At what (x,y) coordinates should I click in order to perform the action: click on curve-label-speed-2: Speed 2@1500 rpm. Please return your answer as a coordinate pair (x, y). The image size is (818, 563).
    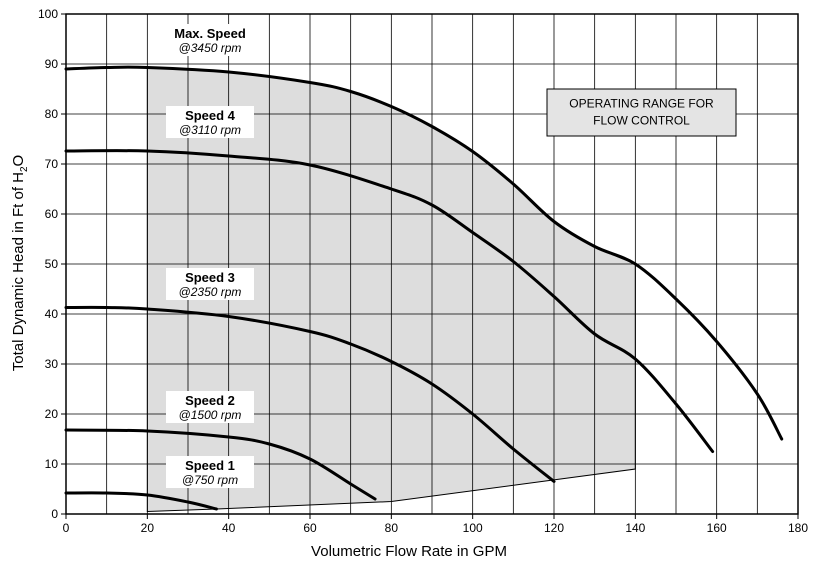
    Looking at the image, I should click on (210, 407).